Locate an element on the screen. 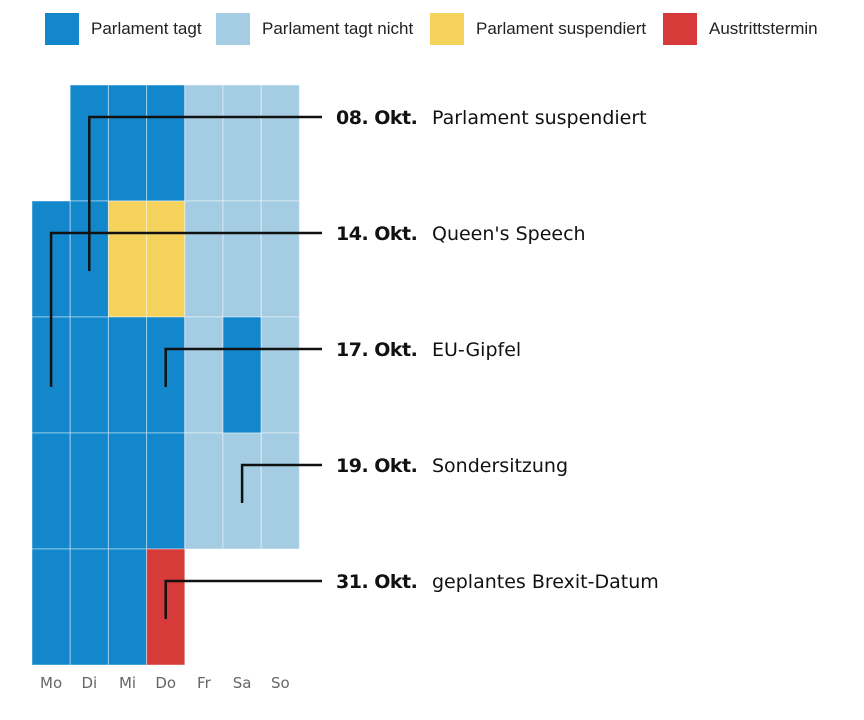 The height and width of the screenshot is (720, 864). weekday-label: Fr is located at coordinates (204, 683).